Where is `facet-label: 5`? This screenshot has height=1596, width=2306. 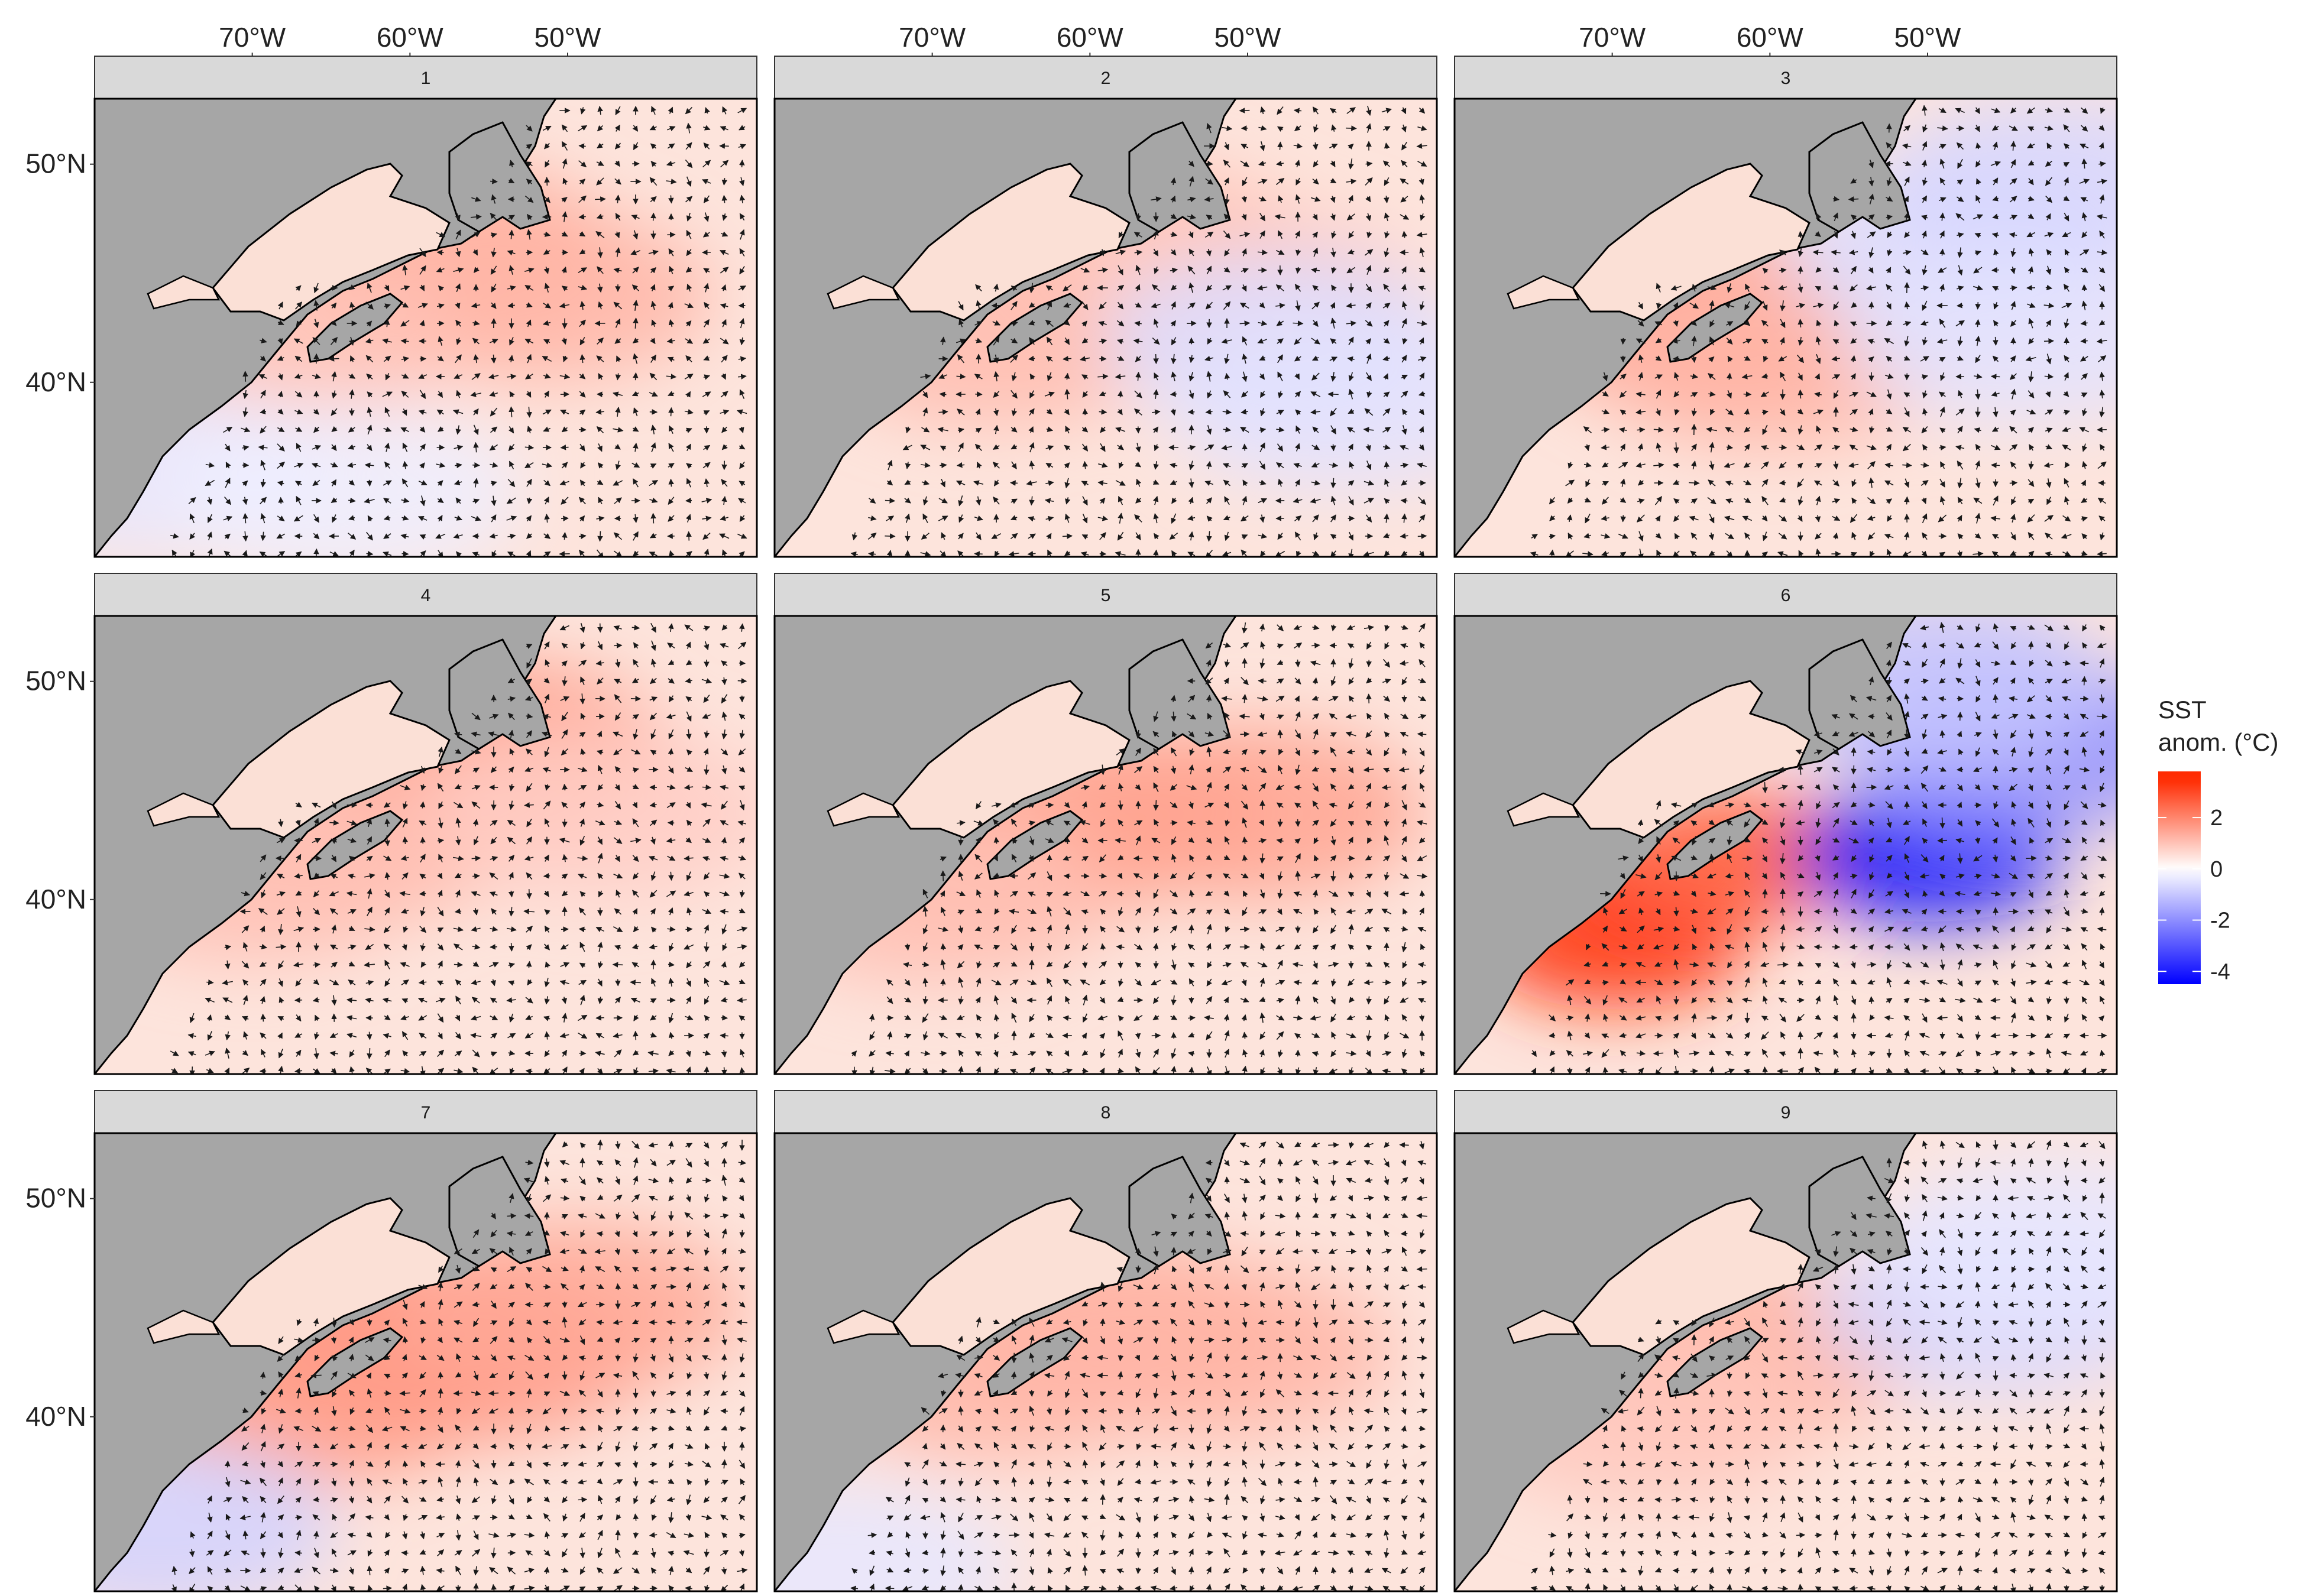 facet-label: 5 is located at coordinates (1106, 595).